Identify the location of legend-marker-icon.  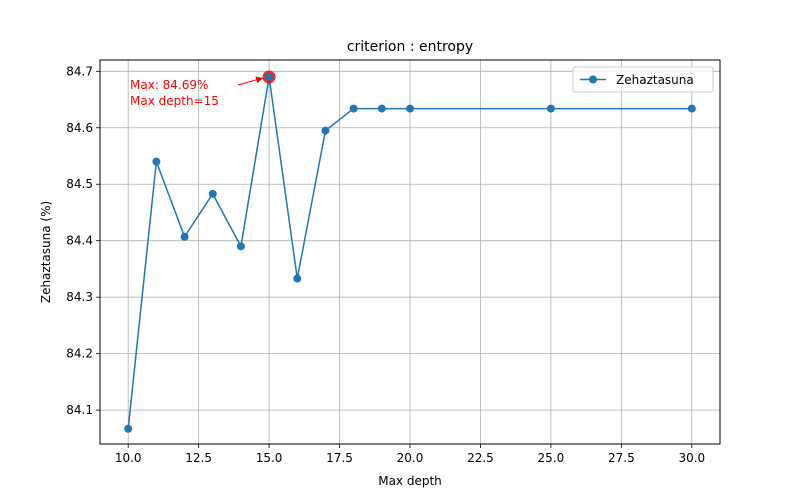
(593, 79).